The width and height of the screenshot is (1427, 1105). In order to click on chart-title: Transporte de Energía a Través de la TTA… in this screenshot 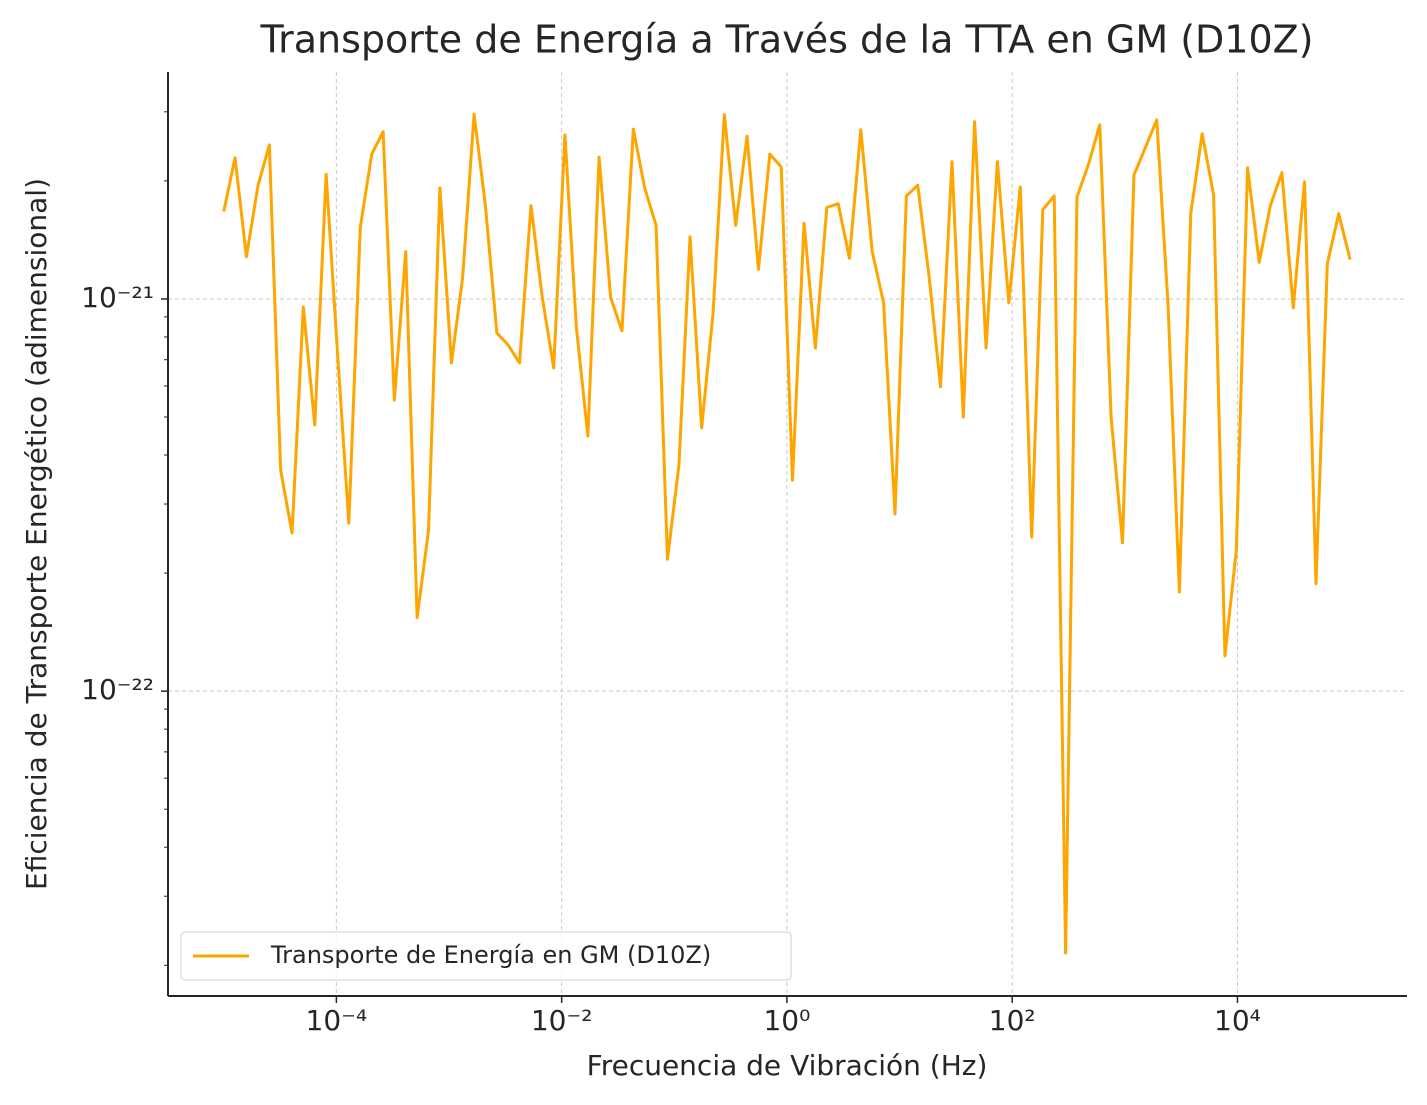, I will do `click(787, 40)`.